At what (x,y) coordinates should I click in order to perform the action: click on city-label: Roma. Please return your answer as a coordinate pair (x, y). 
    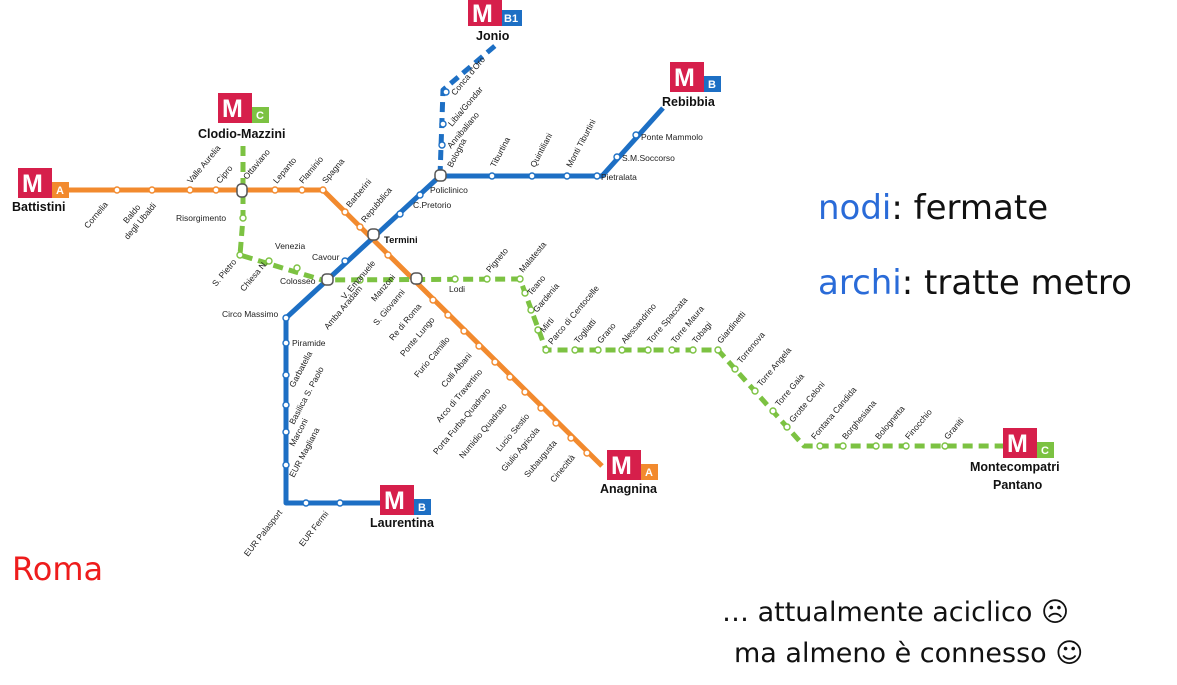
    Looking at the image, I should click on (58, 569).